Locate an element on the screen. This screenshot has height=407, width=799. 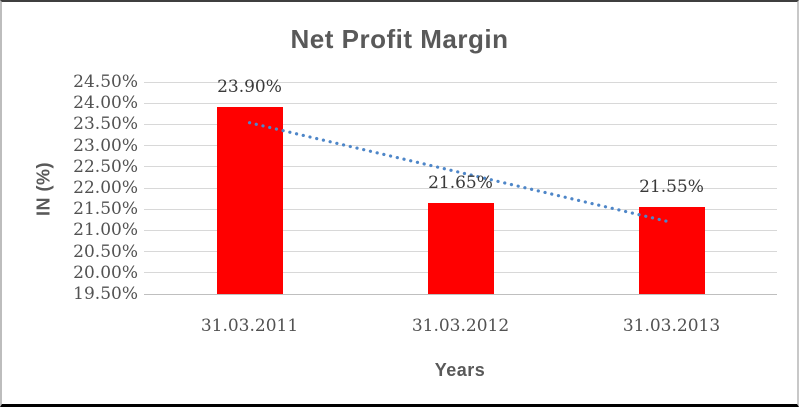
y-tick-label: 23.50% is located at coordinates (105, 124).